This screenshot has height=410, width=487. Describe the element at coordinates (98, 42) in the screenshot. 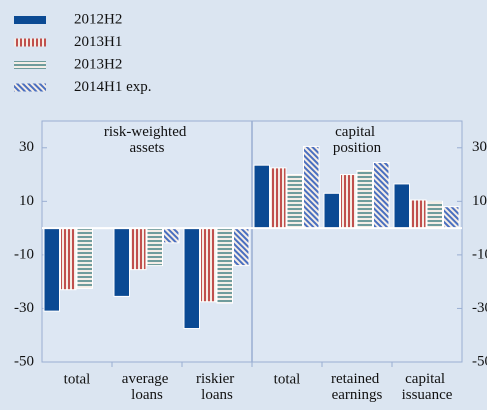

I see `legend-label: 2013H1` at that location.